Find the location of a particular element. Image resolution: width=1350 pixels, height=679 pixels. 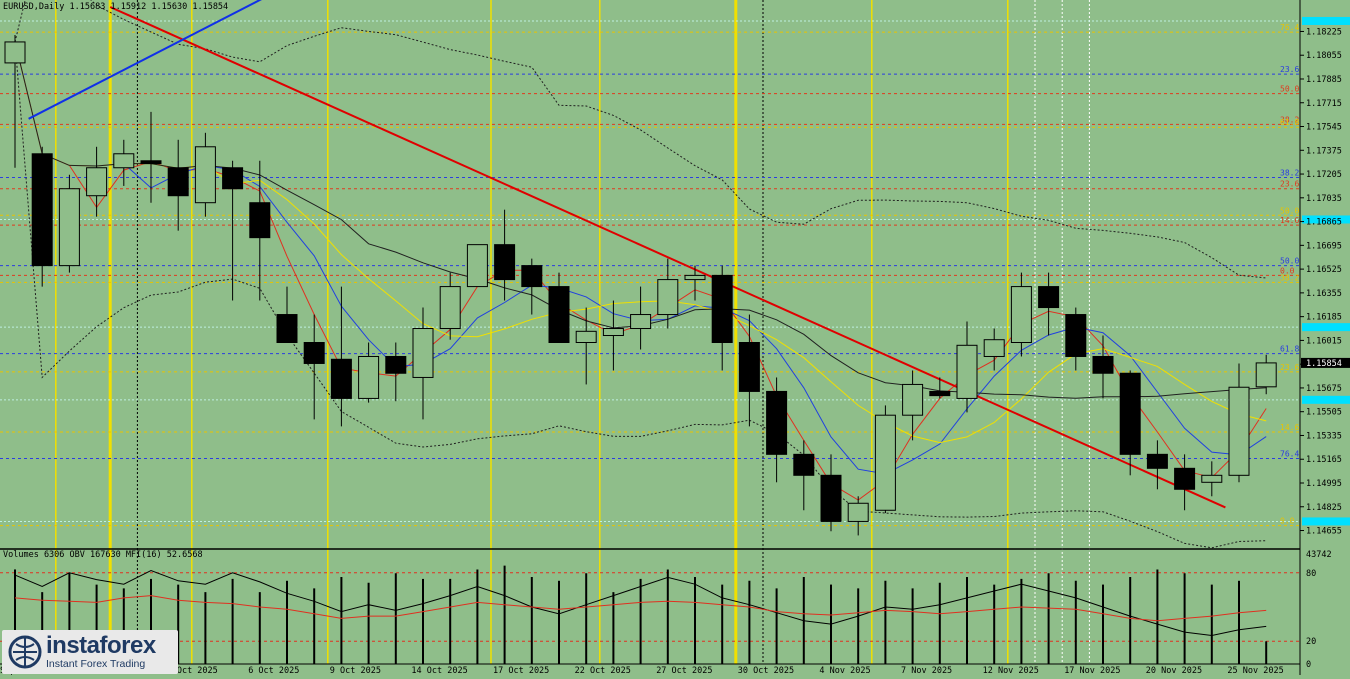

price-axis-background is located at coordinates (1325, 337).